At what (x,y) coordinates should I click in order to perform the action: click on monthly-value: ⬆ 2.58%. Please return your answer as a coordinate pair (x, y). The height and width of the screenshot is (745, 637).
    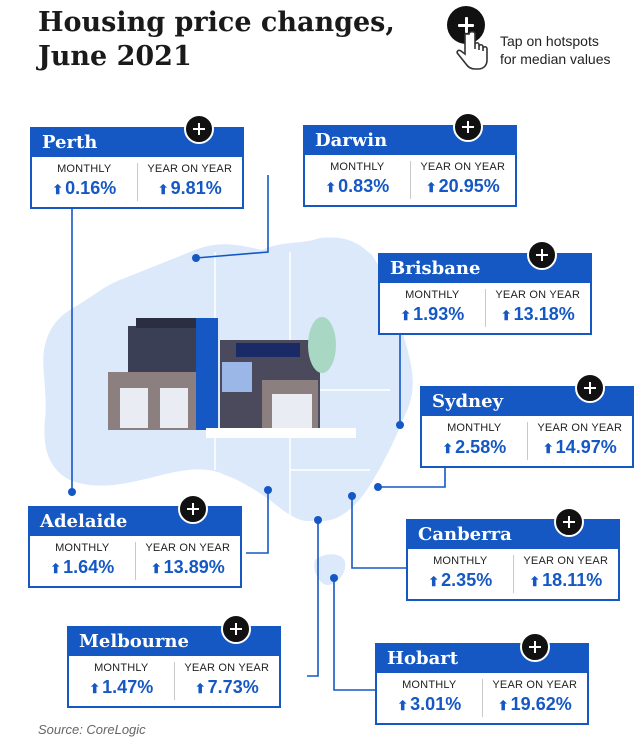
    Looking at the image, I should click on (474, 447).